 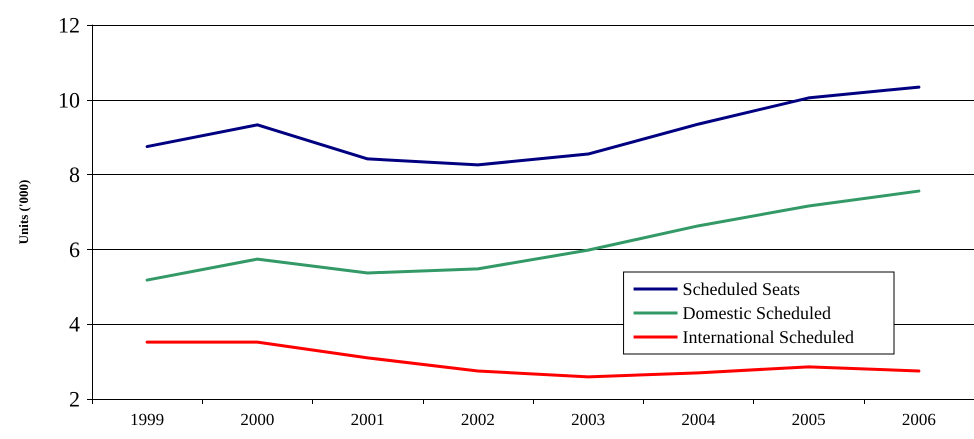 What do you see at coordinates (74, 249) in the screenshot?
I see `y-tick-label: 6` at bounding box center [74, 249].